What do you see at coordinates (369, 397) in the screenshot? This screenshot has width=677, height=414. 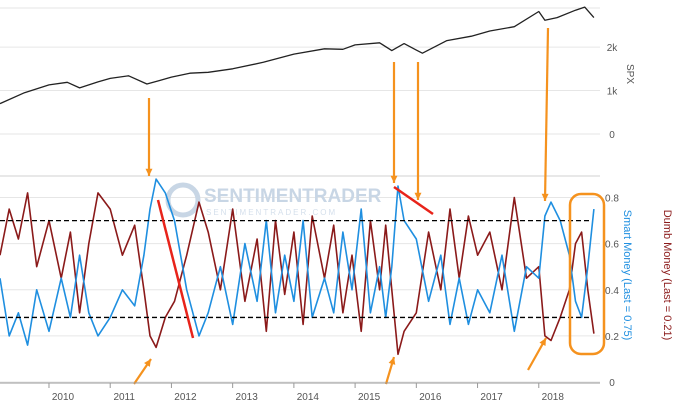 I see `x-tick-label: 2015` at bounding box center [369, 397].